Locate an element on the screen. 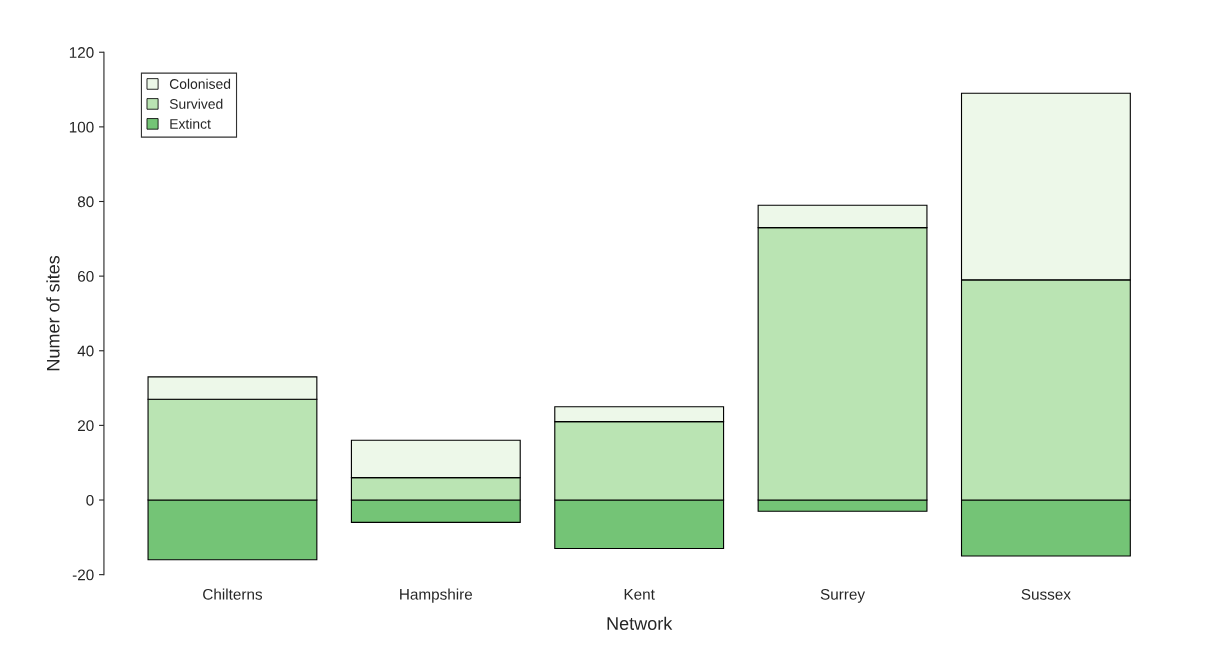  y-tick-label: 100 is located at coordinates (81, 127).